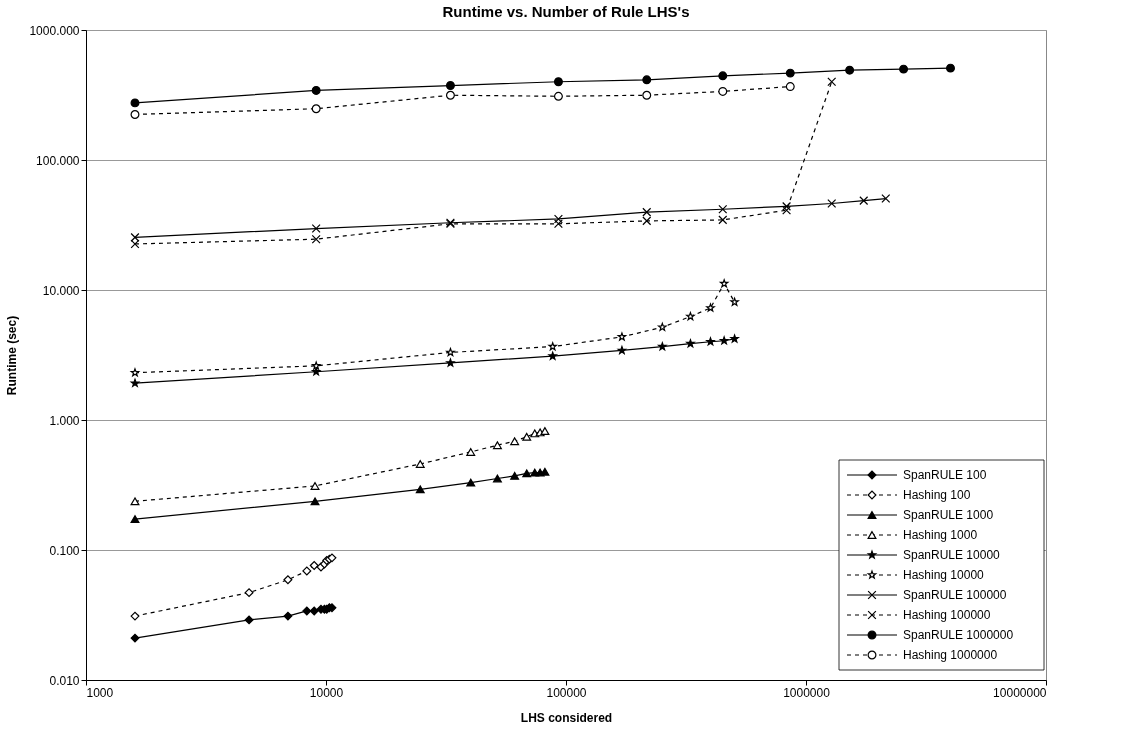  I want to click on legend-label: Hashing 100, so click(937, 495).